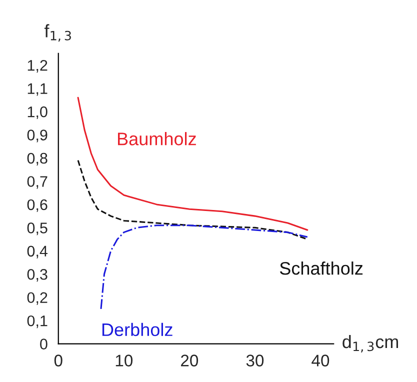 The height and width of the screenshot is (382, 417). What do you see at coordinates (321, 268) in the screenshot?
I see `series-label: Schaftholz` at bounding box center [321, 268].